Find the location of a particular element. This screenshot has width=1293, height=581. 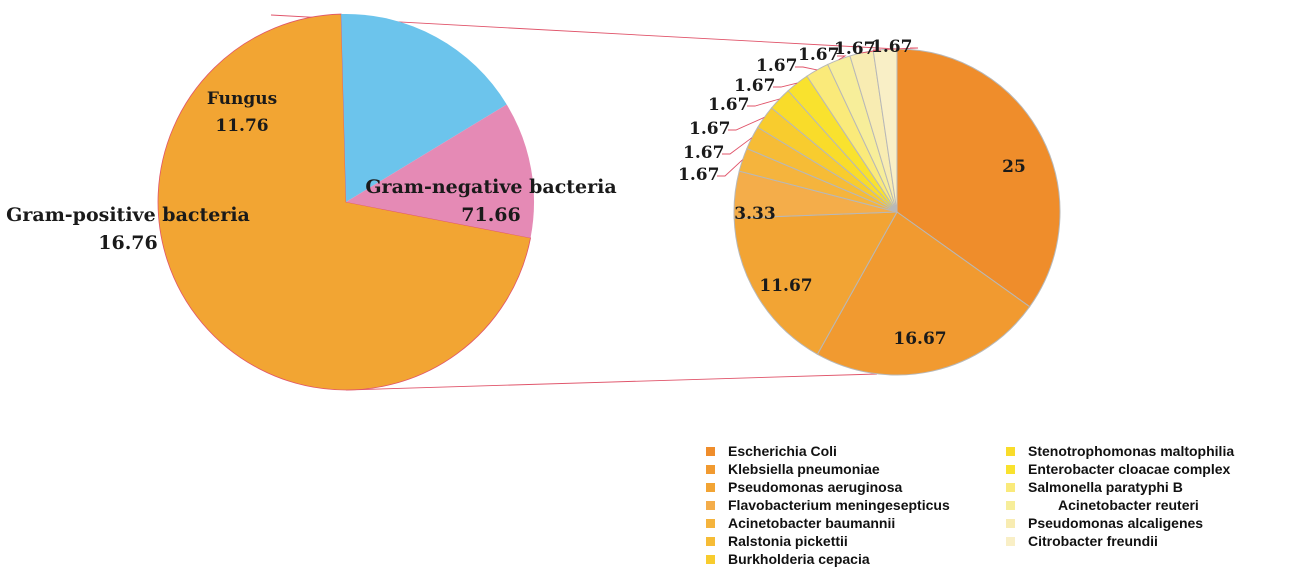

sub-value-label: 3.33 is located at coordinates (754, 214).